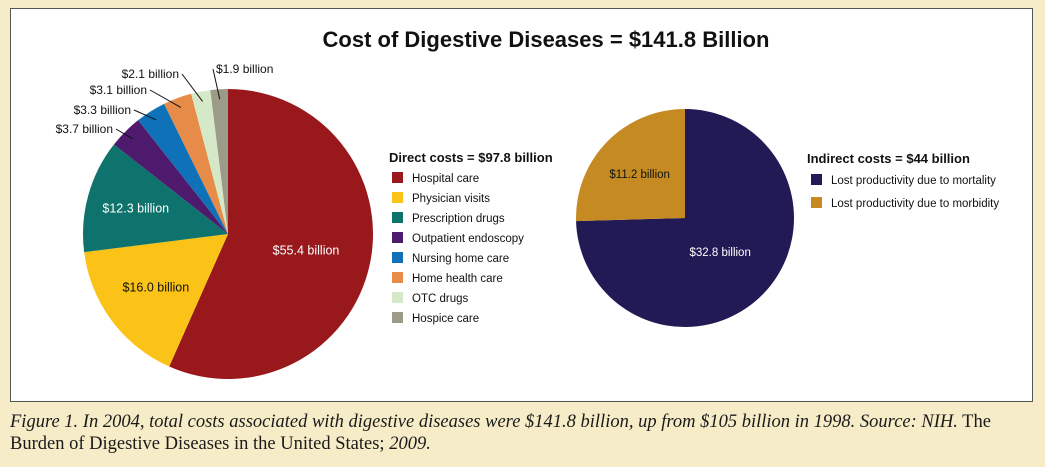  Describe the element at coordinates (150, 74) in the screenshot. I see `data-label-otc-drugs: $2.1 billion` at that location.